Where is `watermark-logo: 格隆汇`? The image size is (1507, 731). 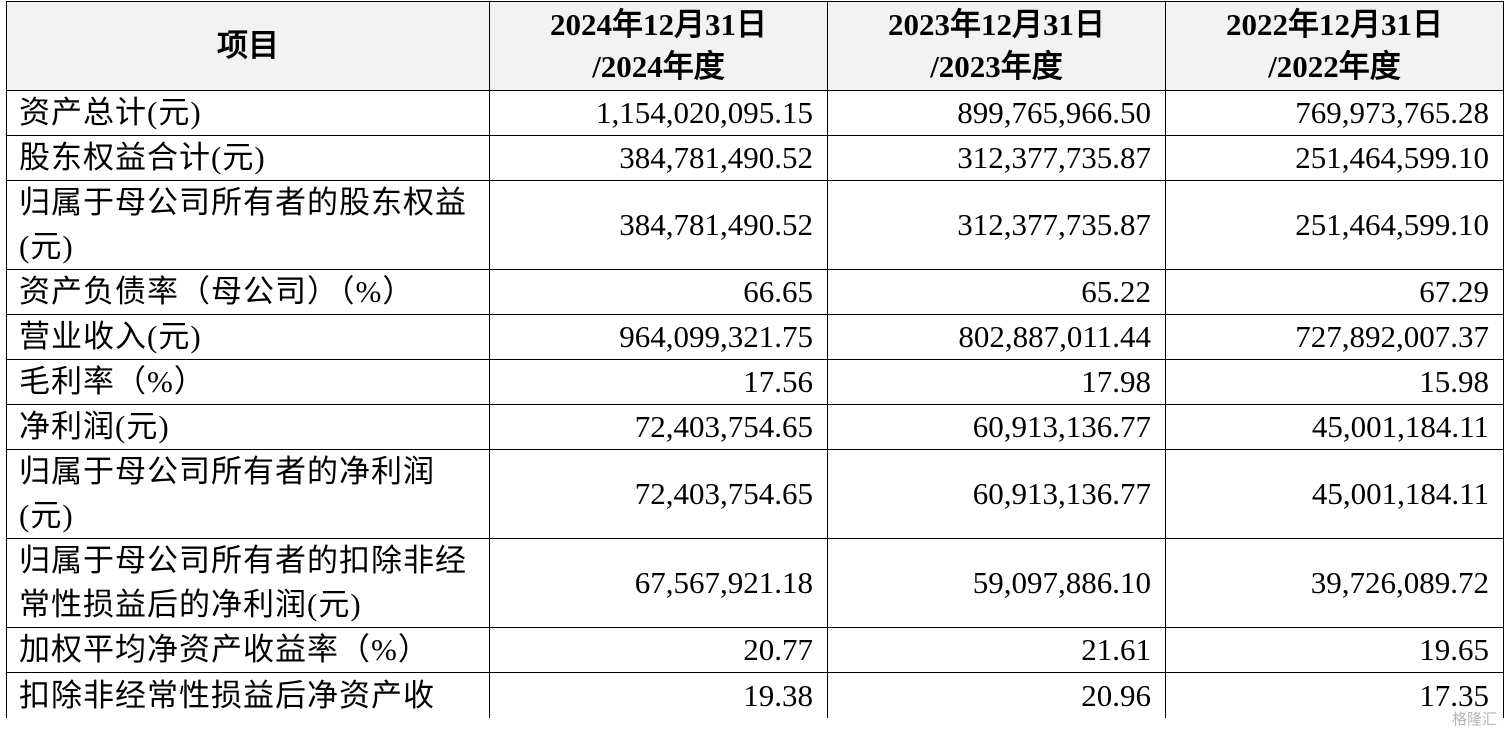
watermark-logo: 格隆汇 is located at coordinates (1474, 719).